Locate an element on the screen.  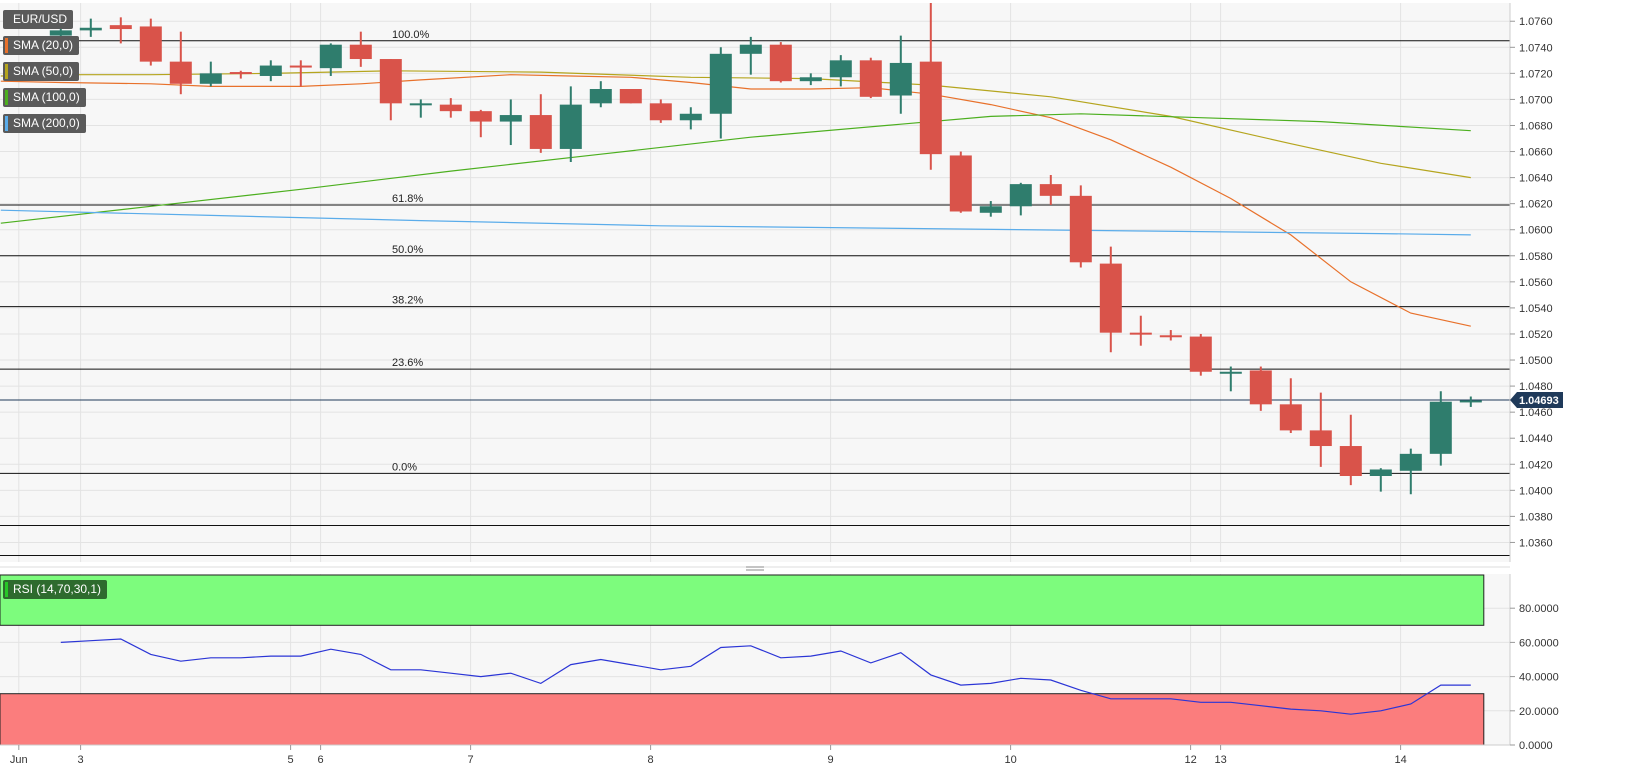
price-tick-label: 1.0460 is located at coordinates (1536, 413).